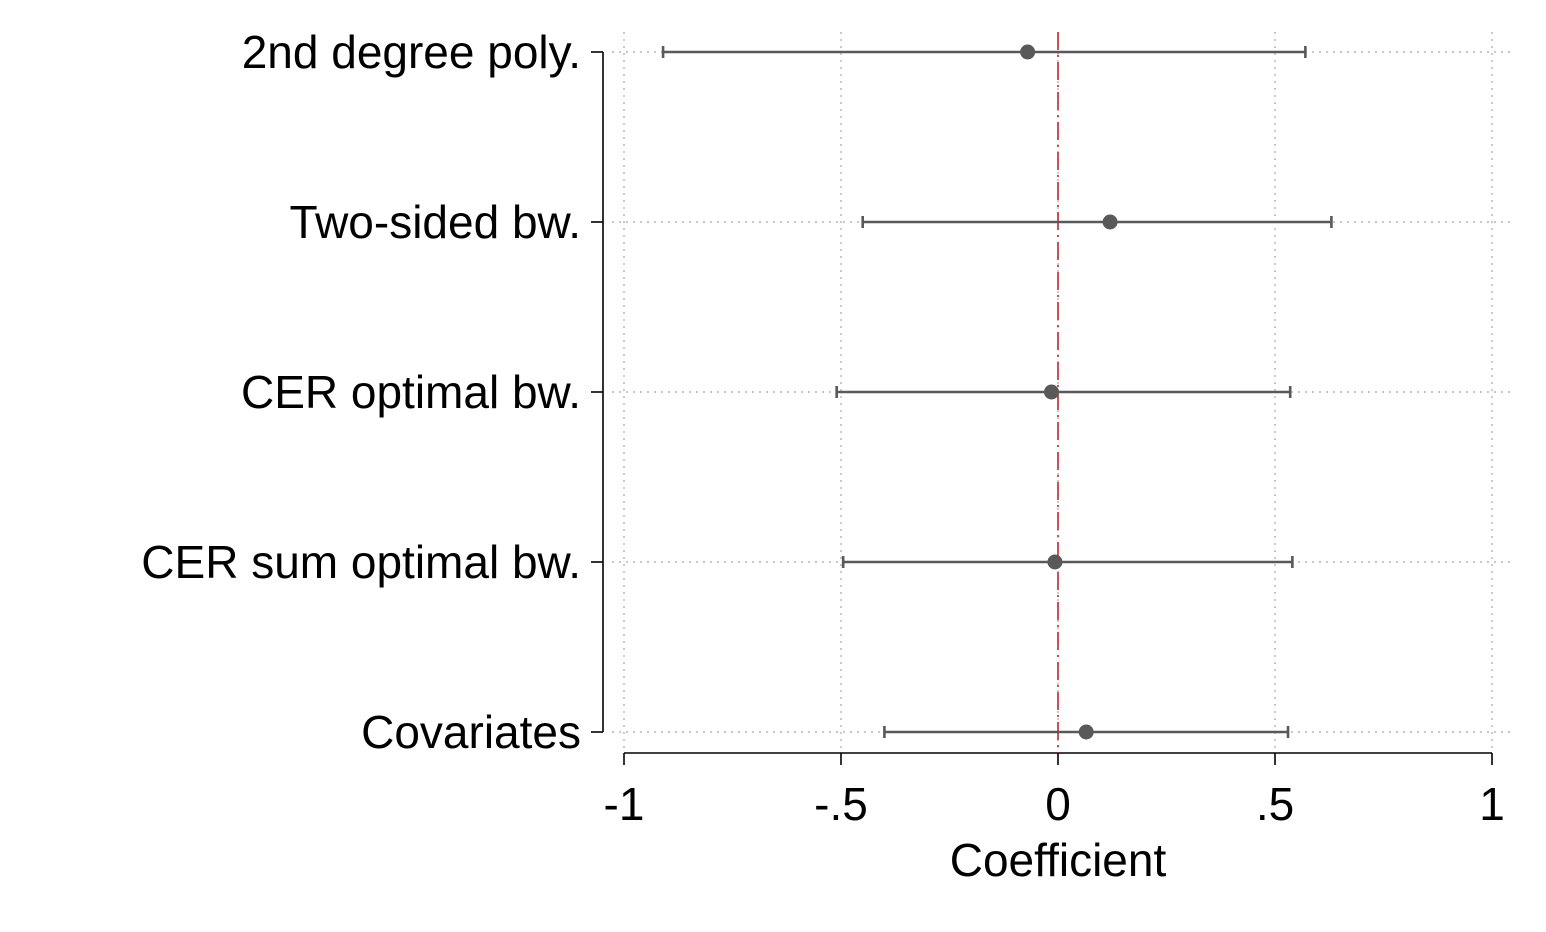 Image resolution: width=1546 pixels, height=932 pixels. Describe the element at coordinates (1492, 804) in the screenshot. I see `x-tick-label: 1` at that location.